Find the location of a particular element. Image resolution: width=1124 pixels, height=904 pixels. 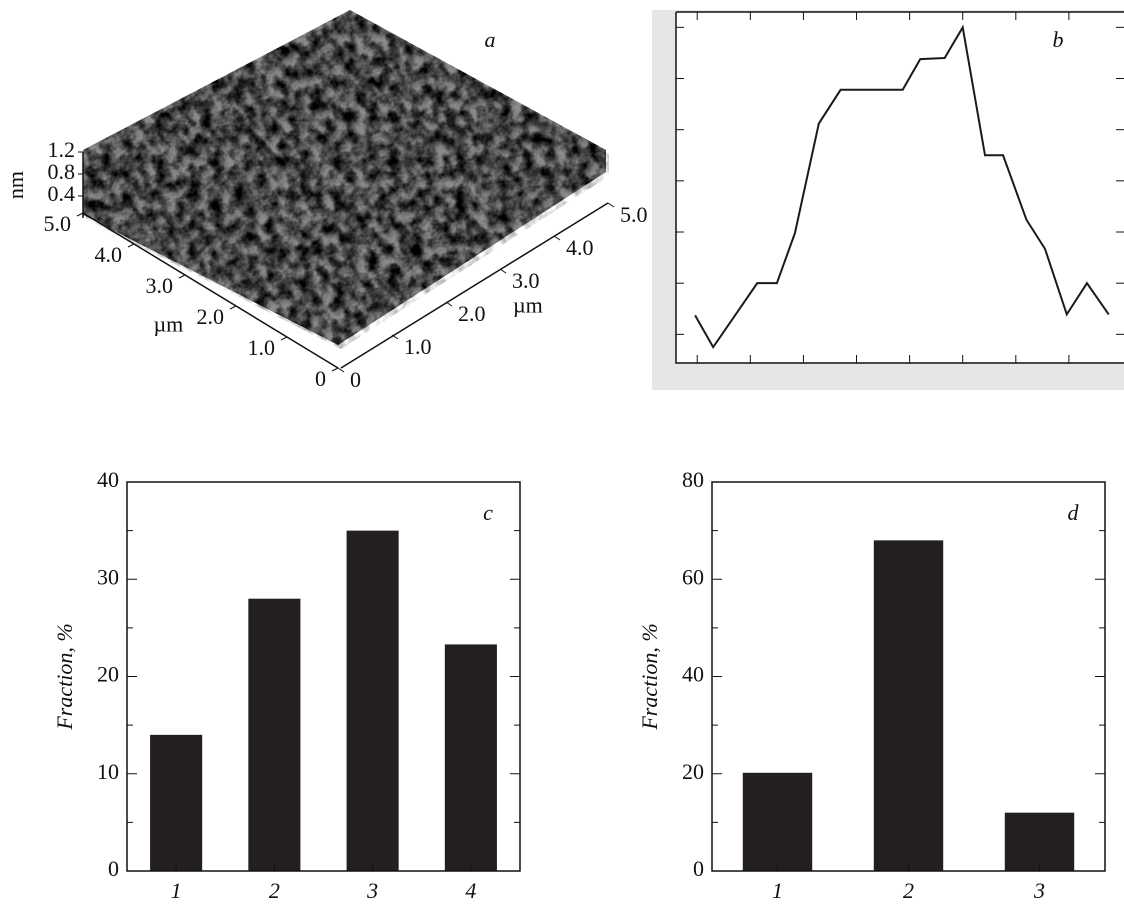

z-tick-label: 0.4 is located at coordinates (62, 193).